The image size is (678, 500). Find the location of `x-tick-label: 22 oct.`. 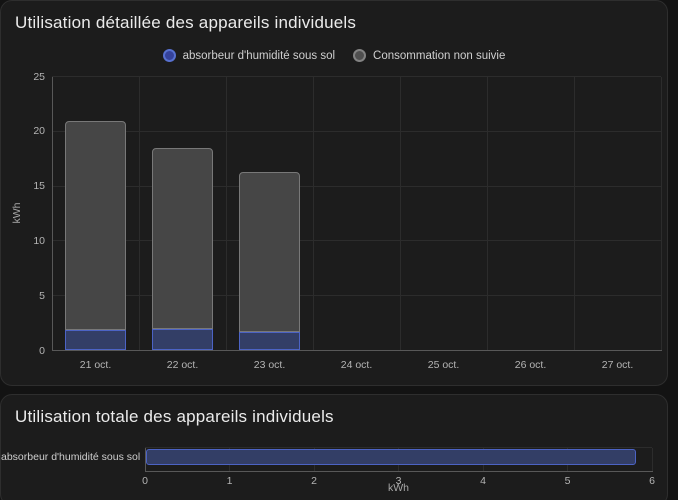

x-tick-label: 22 oct. is located at coordinates (182, 365).